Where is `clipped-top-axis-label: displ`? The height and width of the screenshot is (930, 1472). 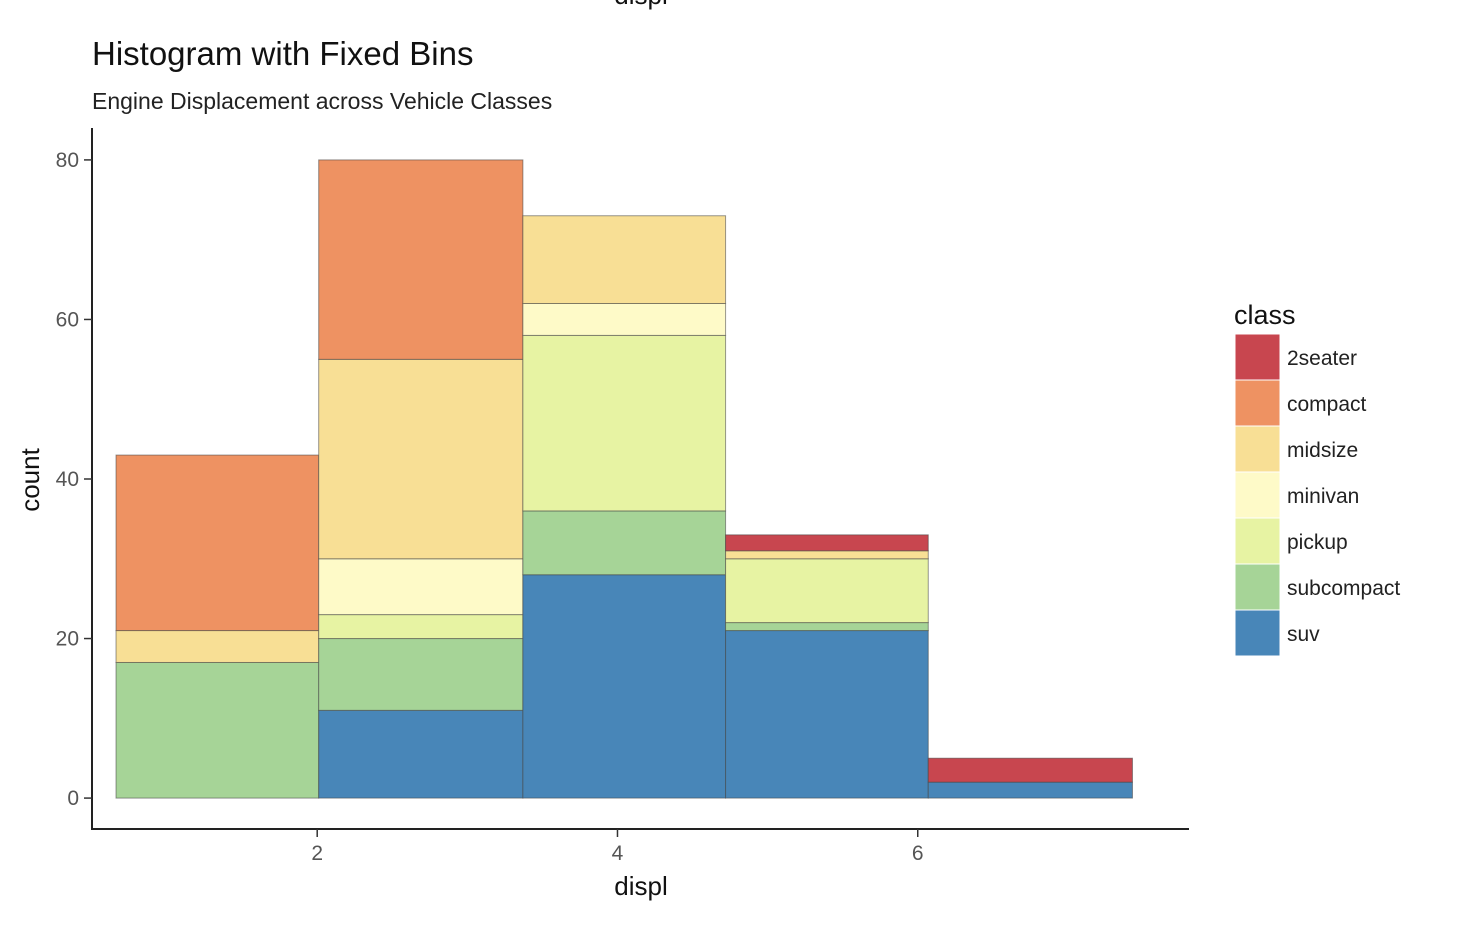 clipped-top-axis-label: displ is located at coordinates (640, 5).